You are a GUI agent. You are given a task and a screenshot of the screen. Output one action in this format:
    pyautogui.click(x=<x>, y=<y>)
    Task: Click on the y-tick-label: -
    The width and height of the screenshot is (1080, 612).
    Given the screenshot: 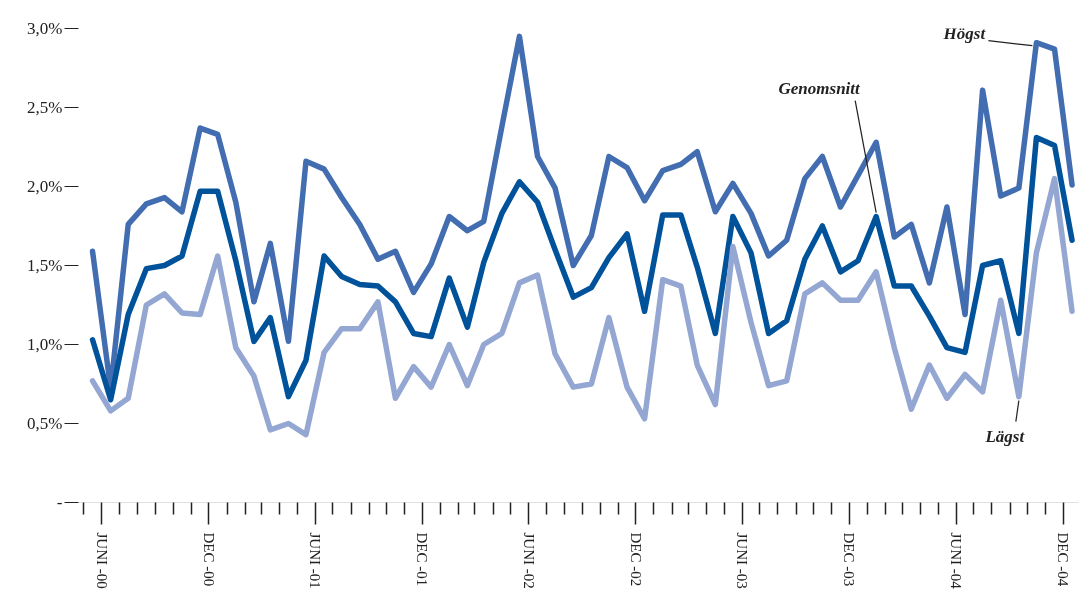 What is the action you would take?
    pyautogui.click(x=59, y=502)
    